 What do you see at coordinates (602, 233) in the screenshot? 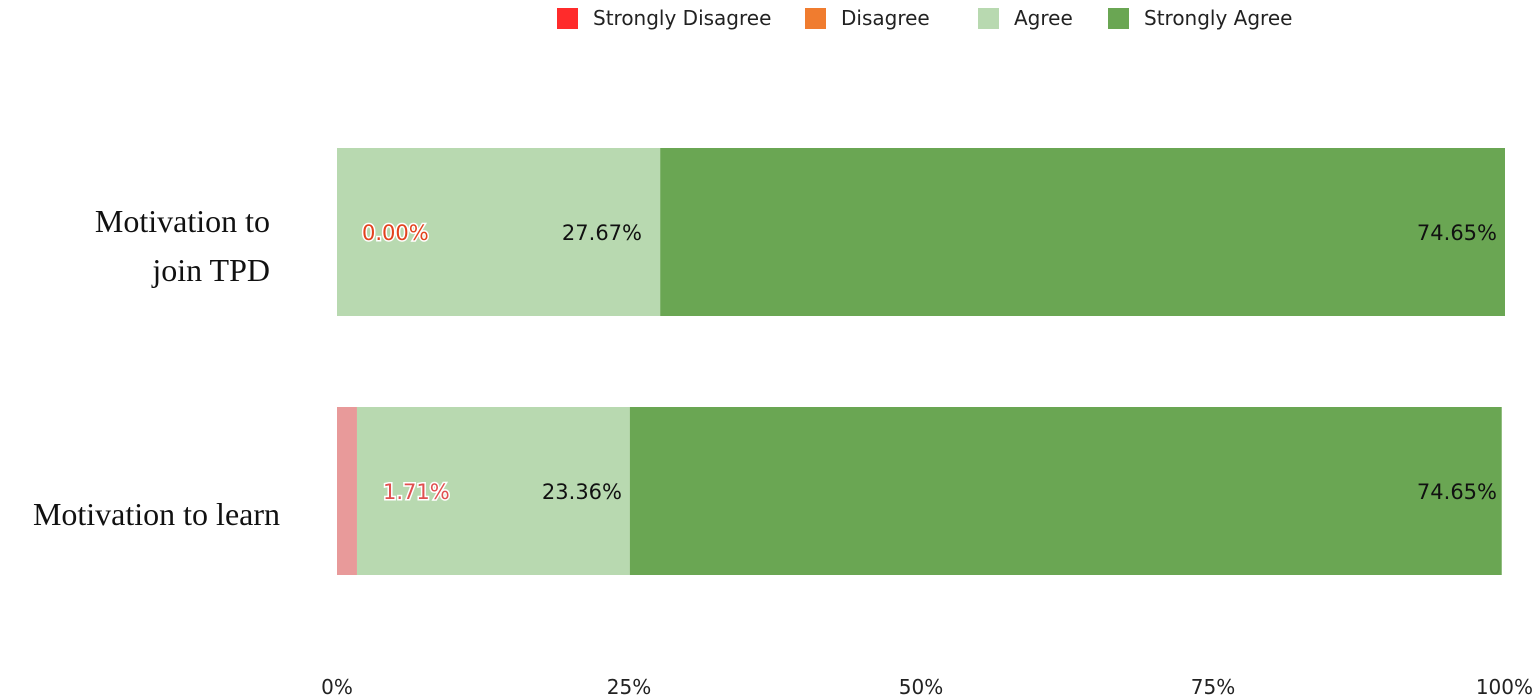
I see `data-label-motivation-to-join-tpd-agree: 27.67%` at bounding box center [602, 233].